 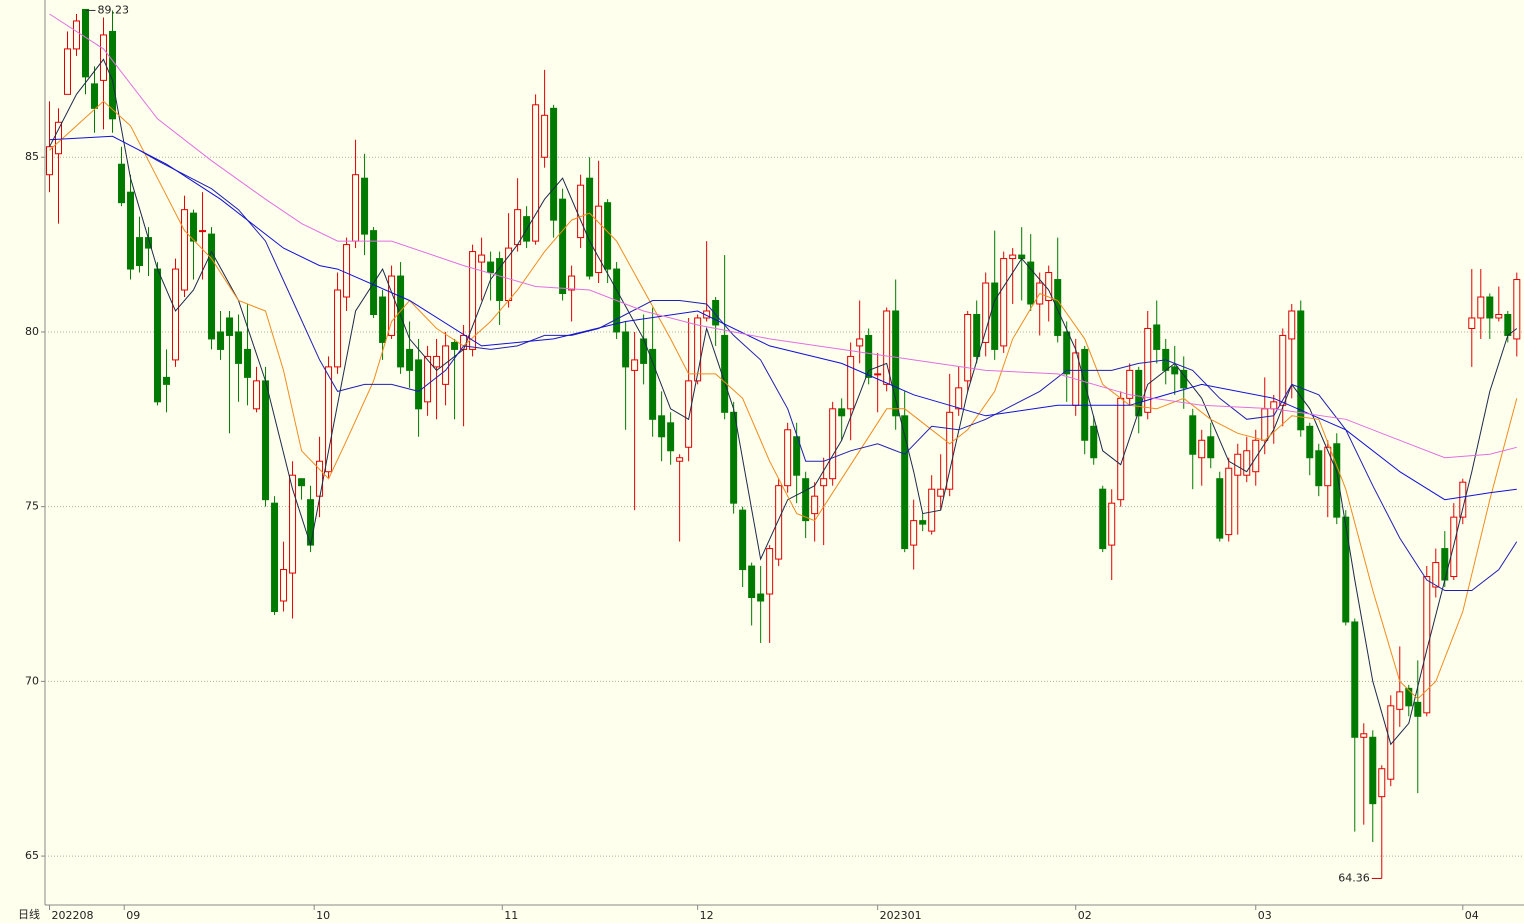 I want to click on min-label: 64.36, so click(x=1354, y=877).